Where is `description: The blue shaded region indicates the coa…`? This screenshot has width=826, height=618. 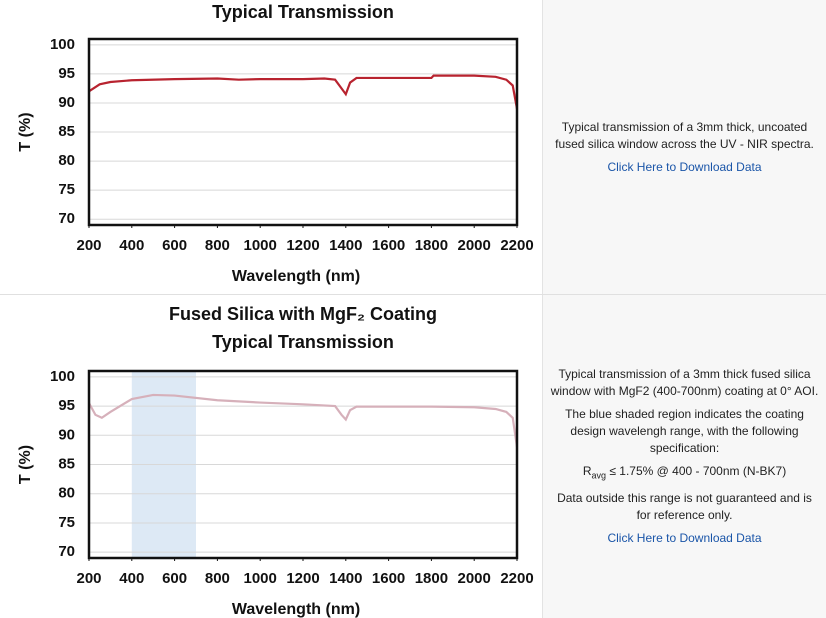 description: The blue shaded region indicates the coa… is located at coordinates (684, 430).